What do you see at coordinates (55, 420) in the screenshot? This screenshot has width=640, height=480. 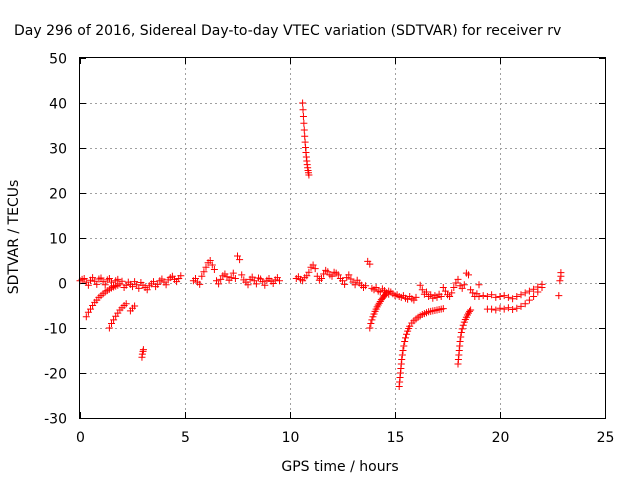 I see `y-tick-label: -30` at bounding box center [55, 420].